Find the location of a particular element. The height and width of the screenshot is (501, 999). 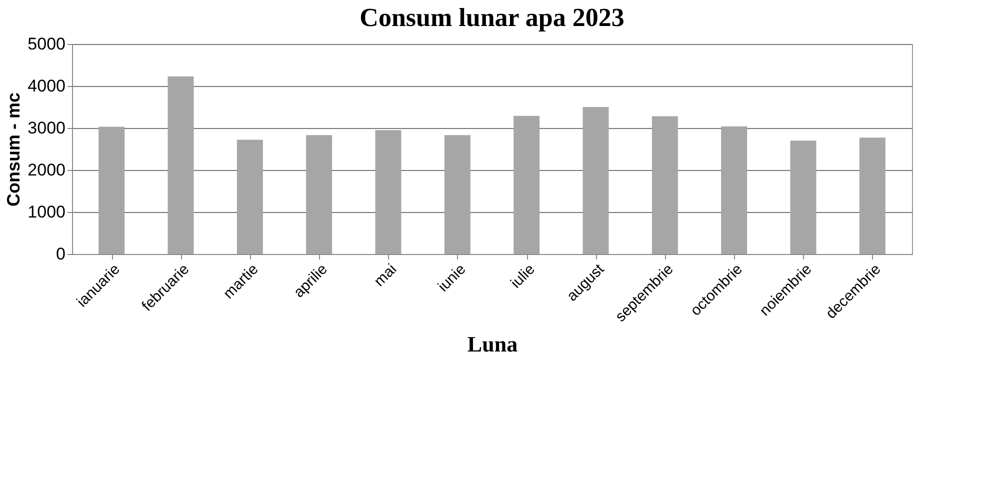

x-tick-label: iunie is located at coordinates (452, 278).